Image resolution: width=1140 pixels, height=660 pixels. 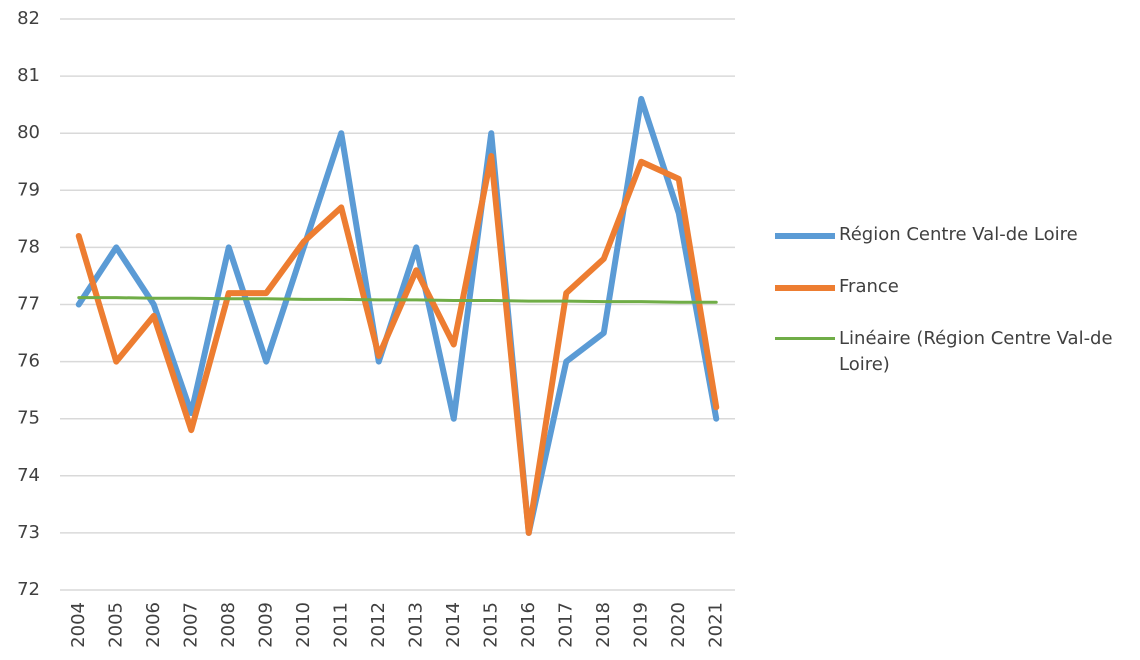 What do you see at coordinates (153, 625) in the screenshot?
I see `x-tick-label: 2006` at bounding box center [153, 625].